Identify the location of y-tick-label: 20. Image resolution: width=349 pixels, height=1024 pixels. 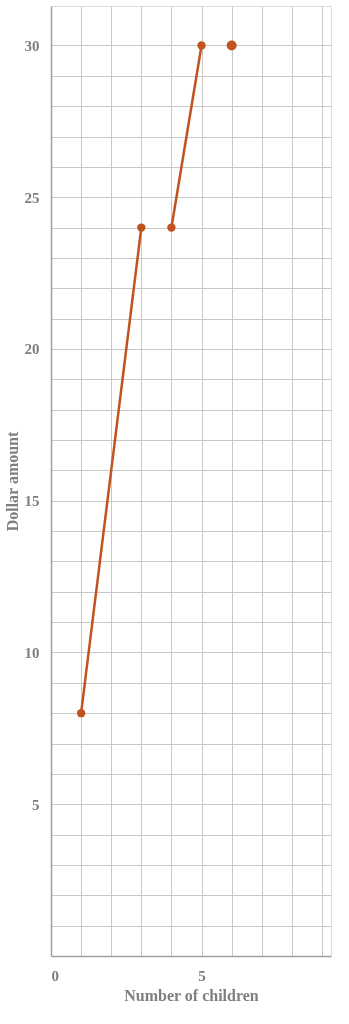
(32, 349).